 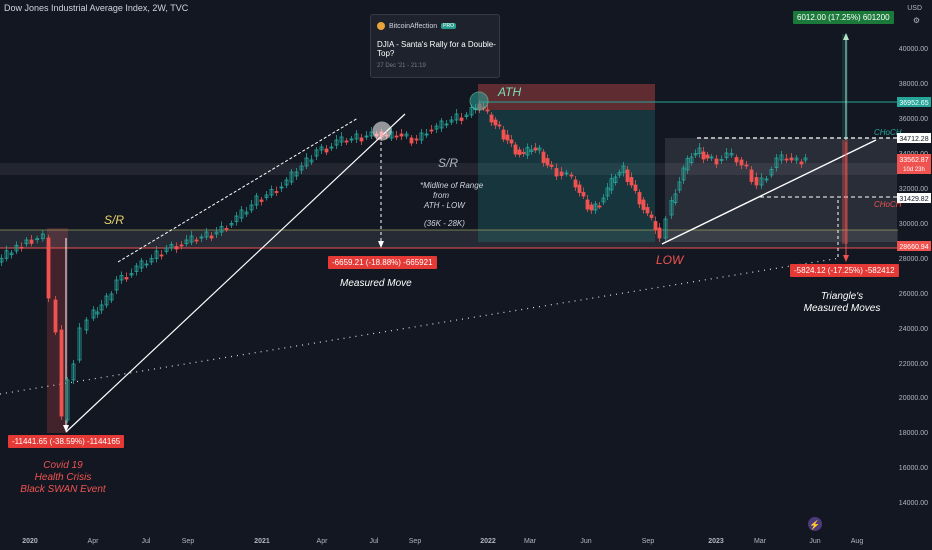 I want to click on gear-icon: ⚙, so click(x=916, y=20).